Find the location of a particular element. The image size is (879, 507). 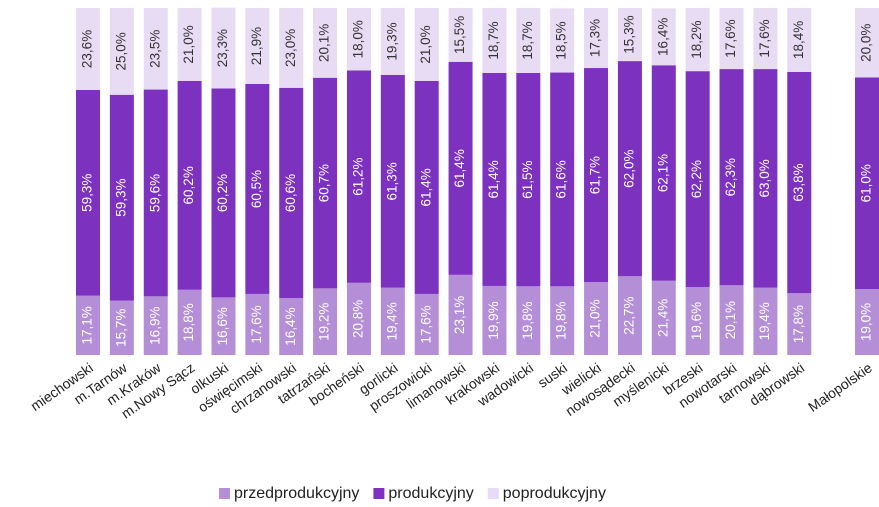

legend-swatch is located at coordinates (224, 493).